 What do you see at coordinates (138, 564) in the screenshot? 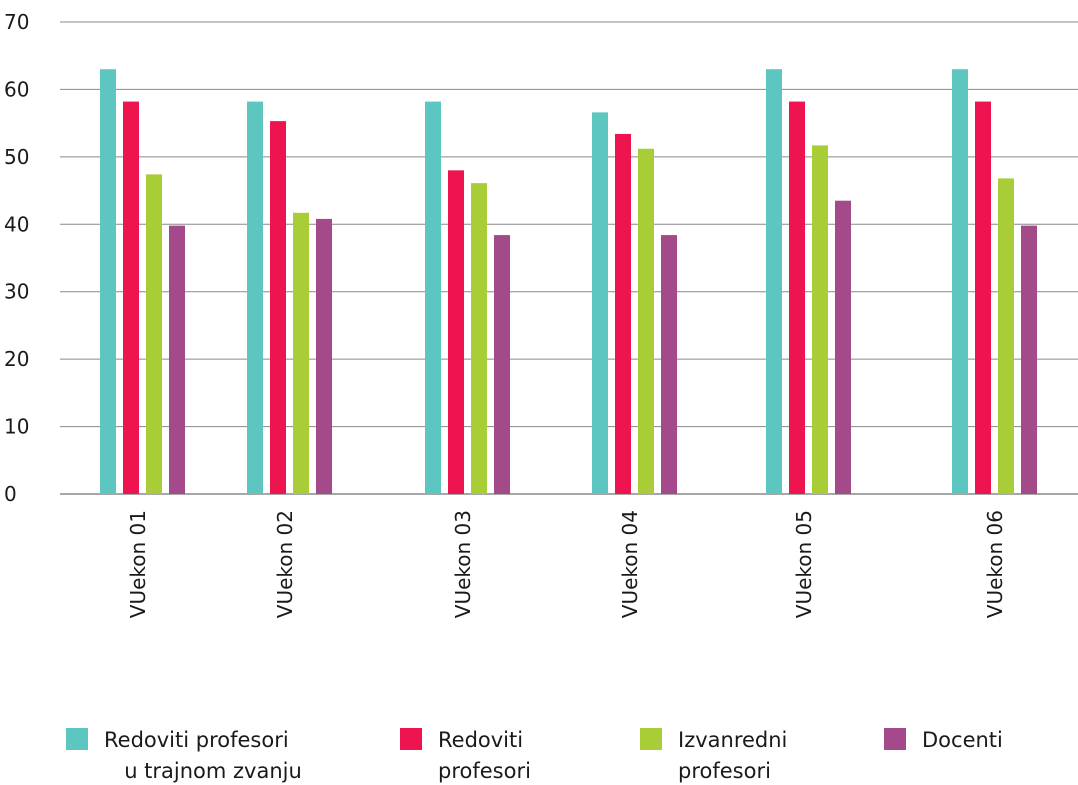
I see `category-label: VUekon 01` at bounding box center [138, 564].